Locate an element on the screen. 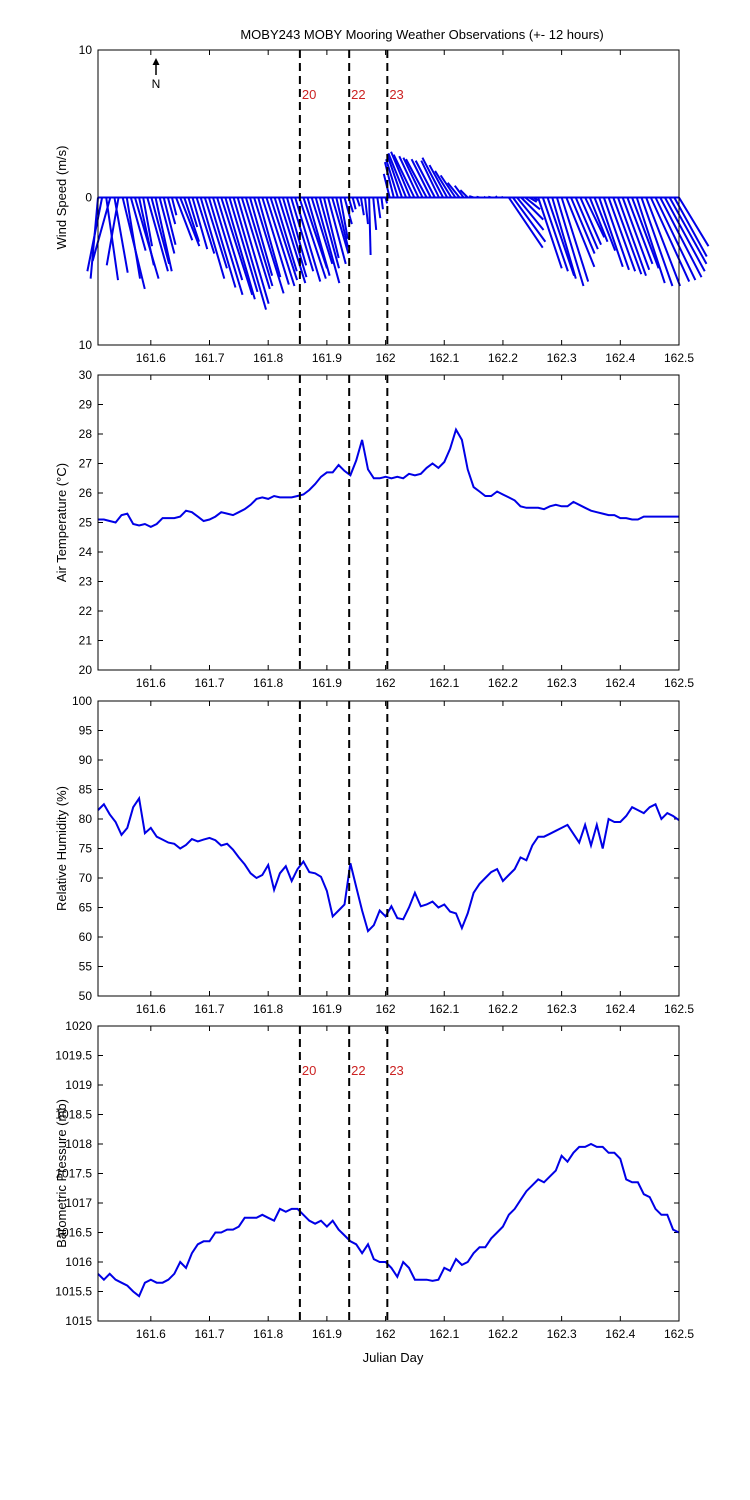 The height and width of the screenshot is (1500, 750). pressure-ytick-label: 1016 is located at coordinates (78, 1262).